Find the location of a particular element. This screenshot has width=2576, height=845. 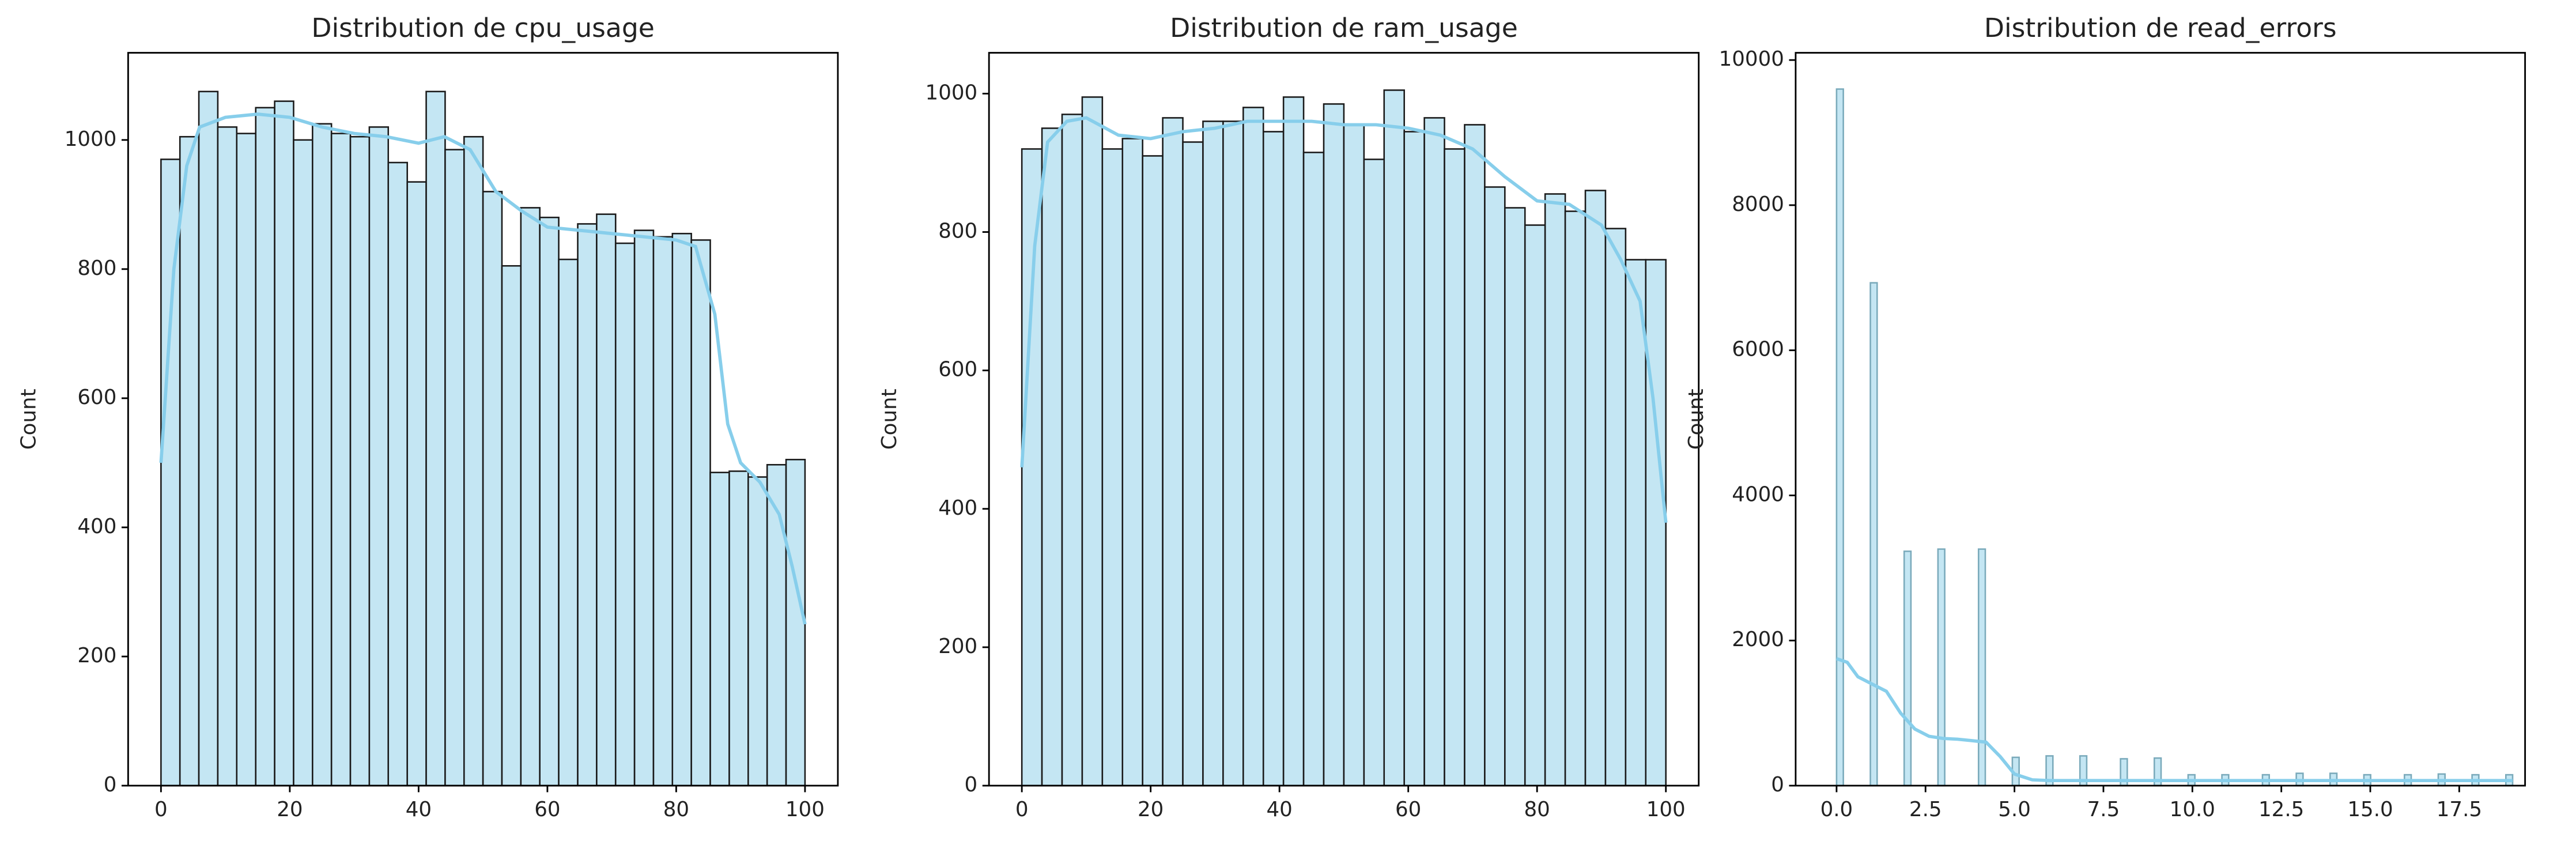

y-tick-label: 200 is located at coordinates (957, 646).